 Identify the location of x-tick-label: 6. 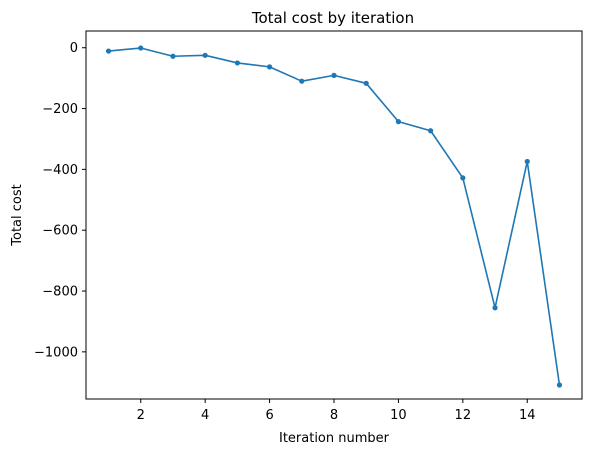
(269, 415).